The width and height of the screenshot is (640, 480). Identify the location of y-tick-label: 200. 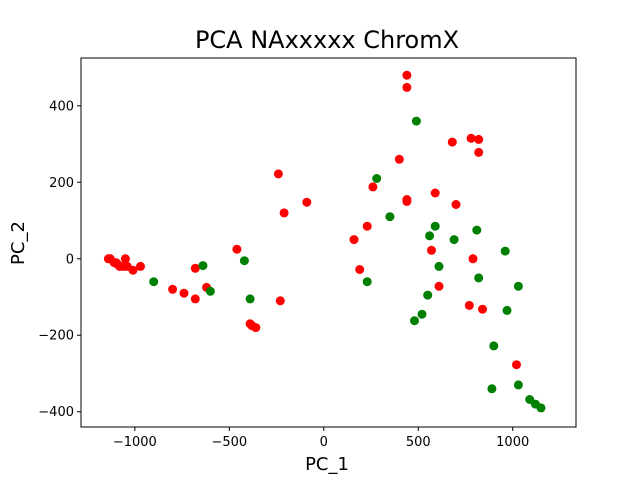
(61, 183).